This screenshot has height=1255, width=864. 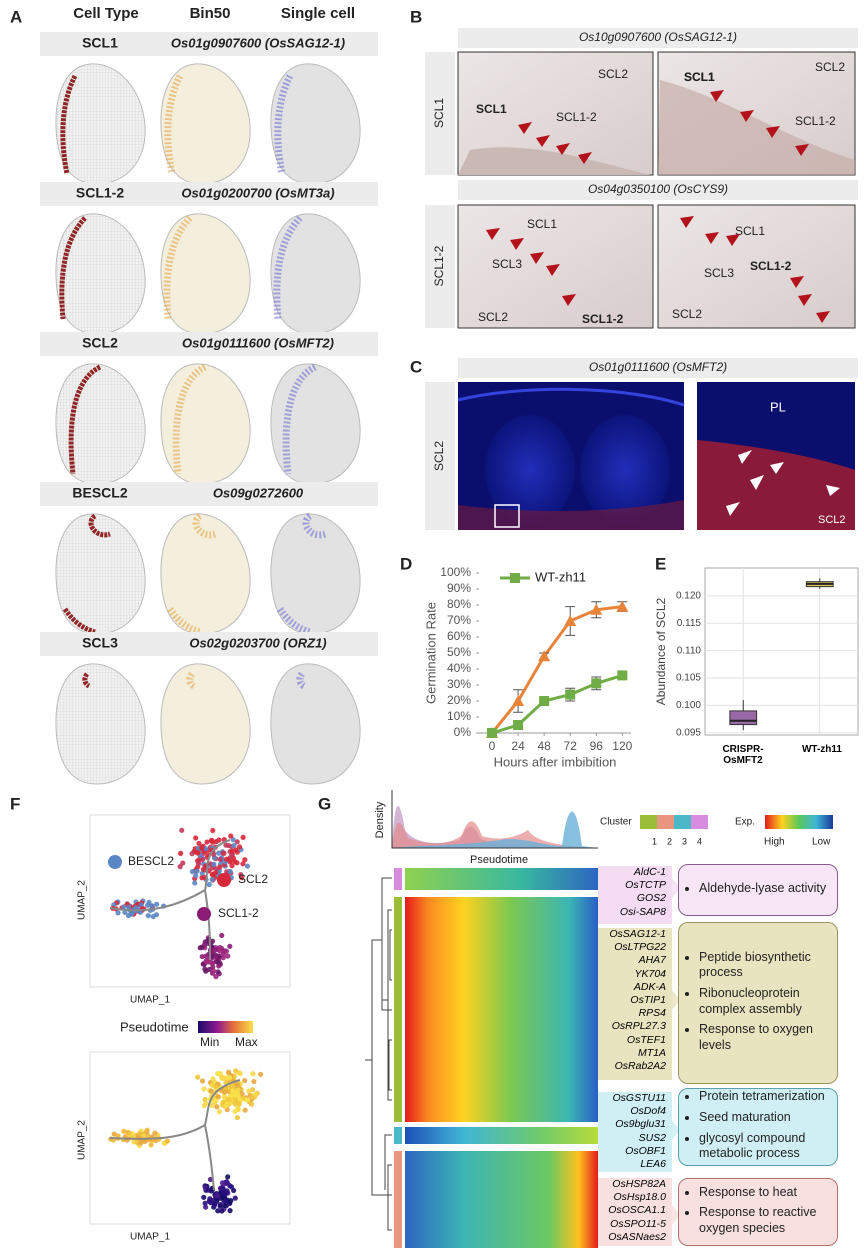 What do you see at coordinates (518, 746) in the screenshot?
I see `x-tick-label: 24` at bounding box center [518, 746].